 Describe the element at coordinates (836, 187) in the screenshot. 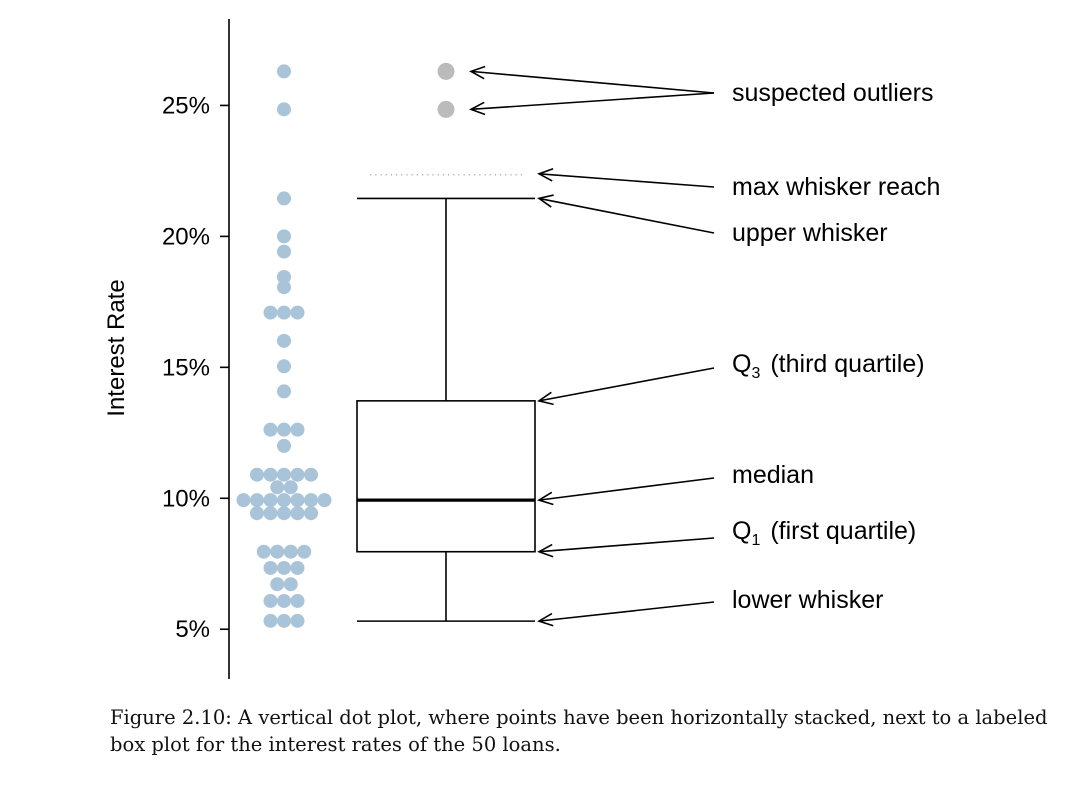

I see `annotation-max-whisker-reach: max whisker reach` at that location.